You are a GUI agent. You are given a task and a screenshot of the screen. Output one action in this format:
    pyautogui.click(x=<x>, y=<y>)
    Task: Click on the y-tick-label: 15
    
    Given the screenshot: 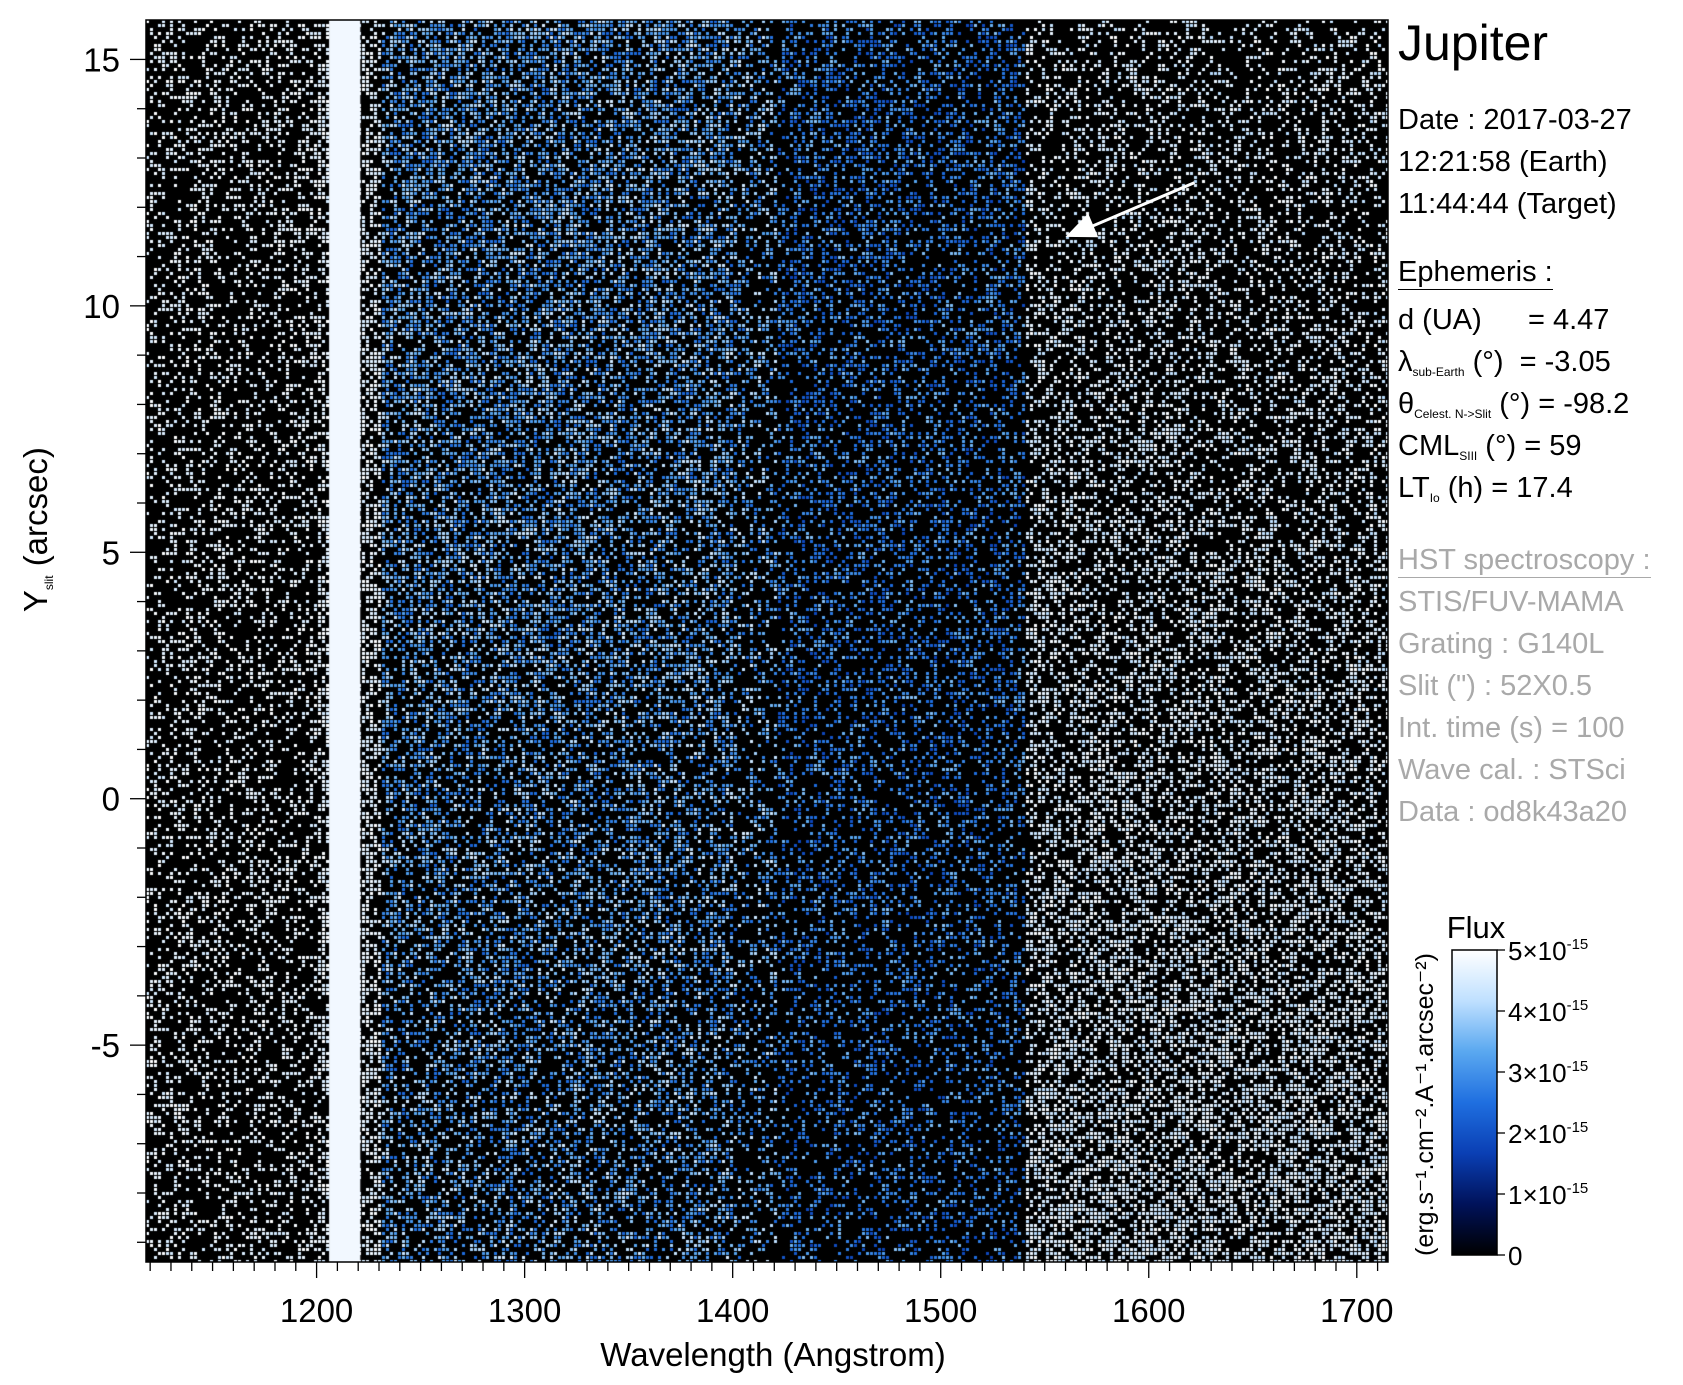 What is the action you would take?
    pyautogui.click(x=101, y=59)
    